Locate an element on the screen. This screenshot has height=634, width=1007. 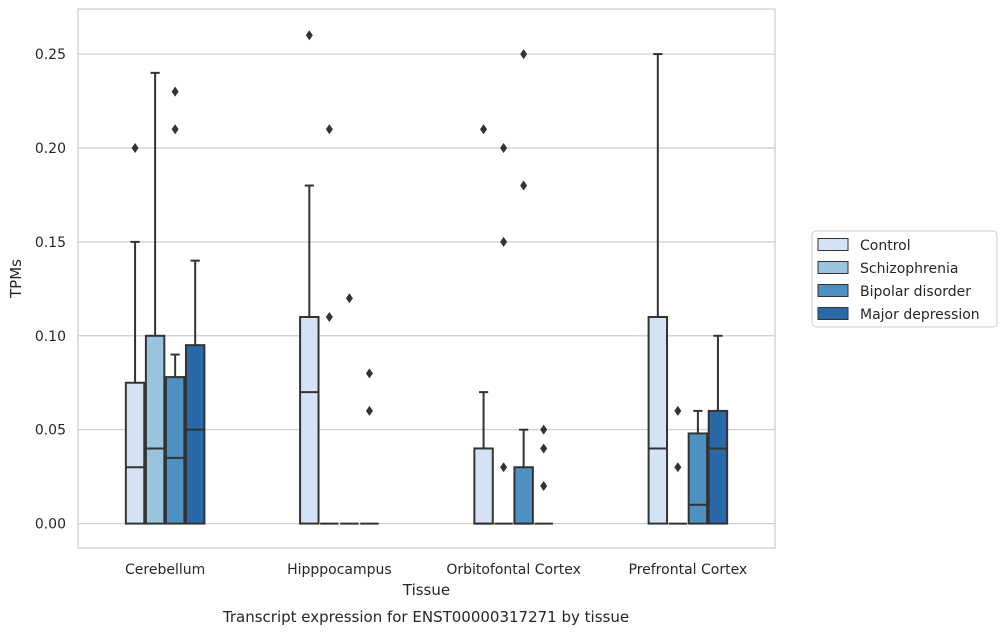
y-tick-labels: 0.00 0.05 0.10 0.15 0.20 0.25 is located at coordinates (50, 290).